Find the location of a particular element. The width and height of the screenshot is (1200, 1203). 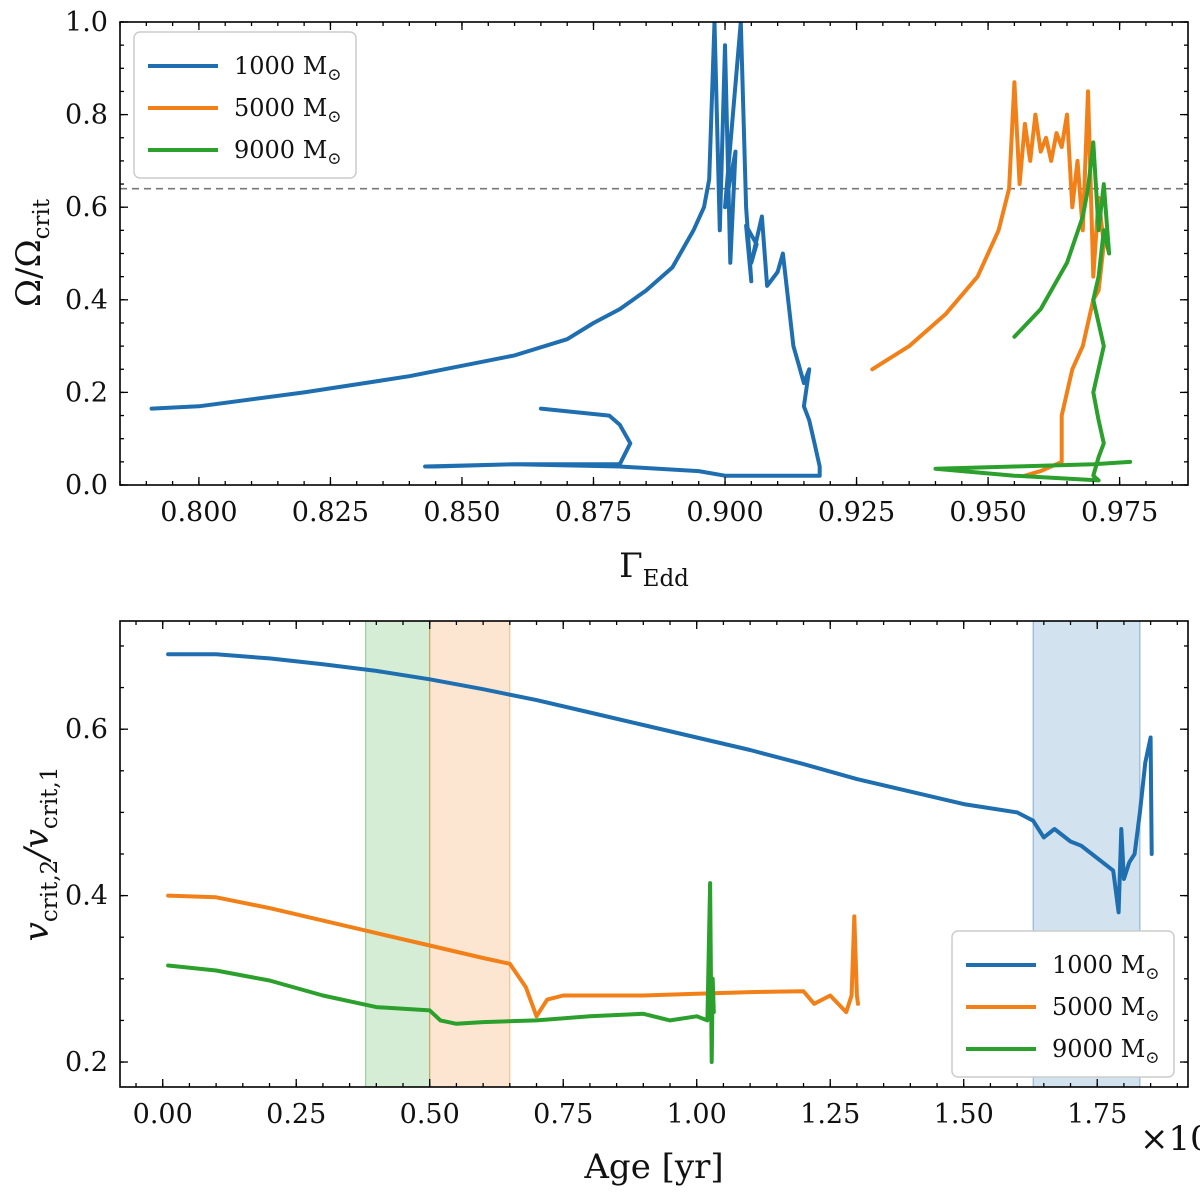

x-tick-label: 0.00 is located at coordinates (163, 1114).